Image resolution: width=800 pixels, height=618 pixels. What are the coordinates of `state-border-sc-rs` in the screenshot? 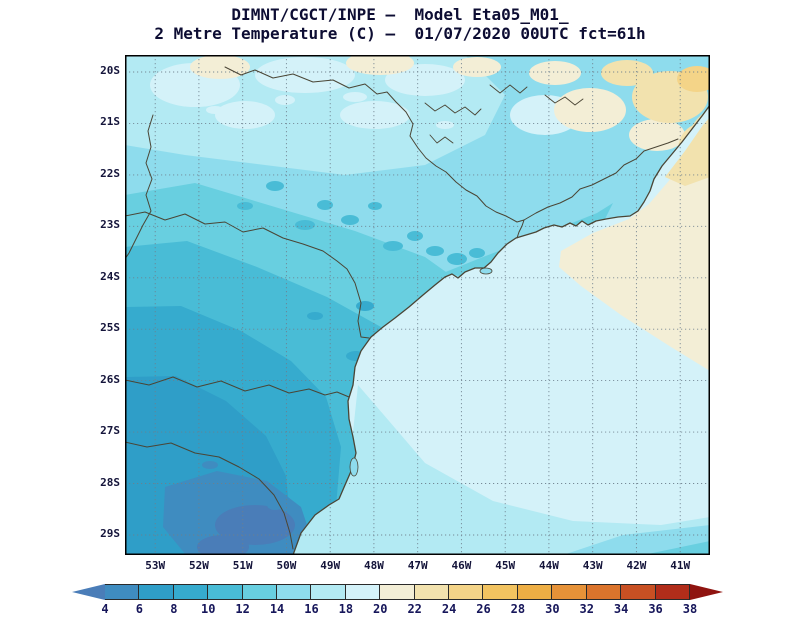 It's located at (209, 495).